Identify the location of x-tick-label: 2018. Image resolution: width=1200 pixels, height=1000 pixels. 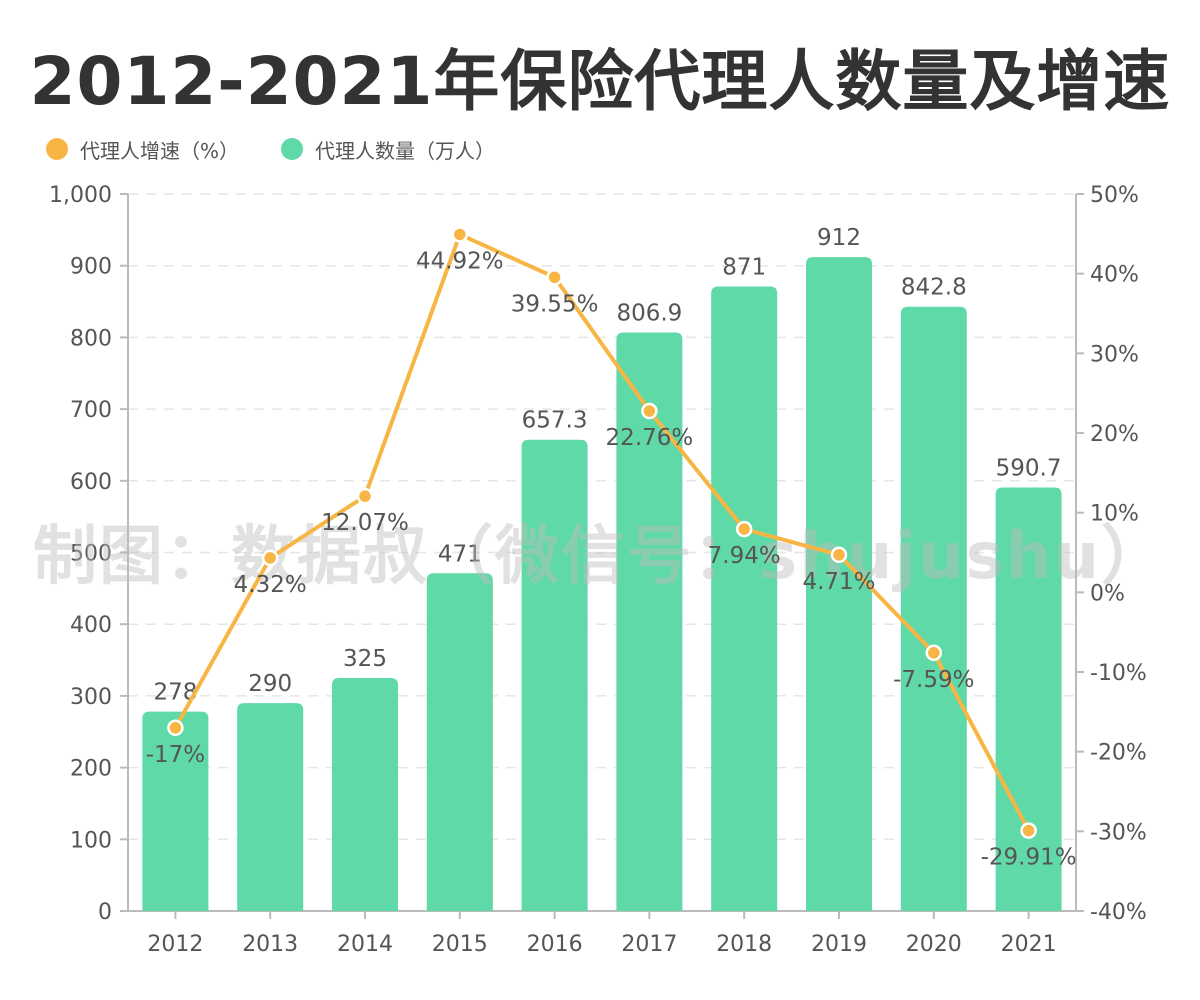
(744, 944).